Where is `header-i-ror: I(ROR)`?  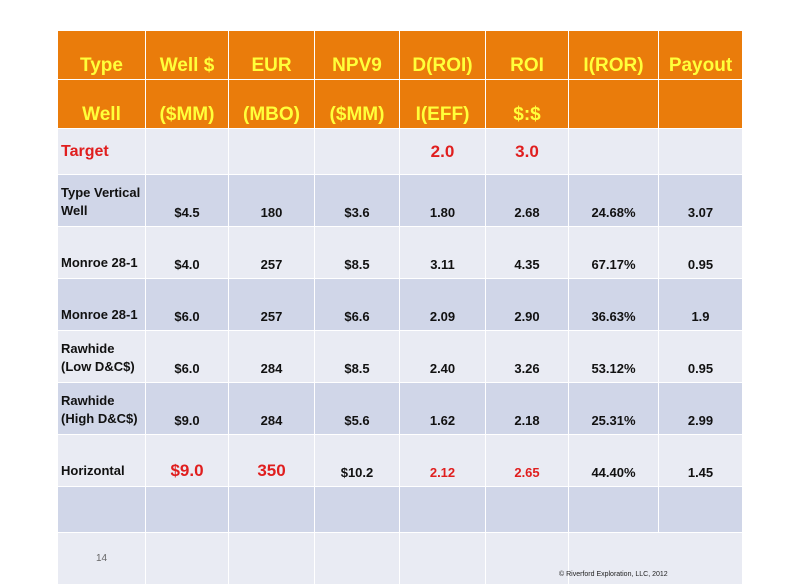
header-i-ror: I(ROR) is located at coordinates (613, 55).